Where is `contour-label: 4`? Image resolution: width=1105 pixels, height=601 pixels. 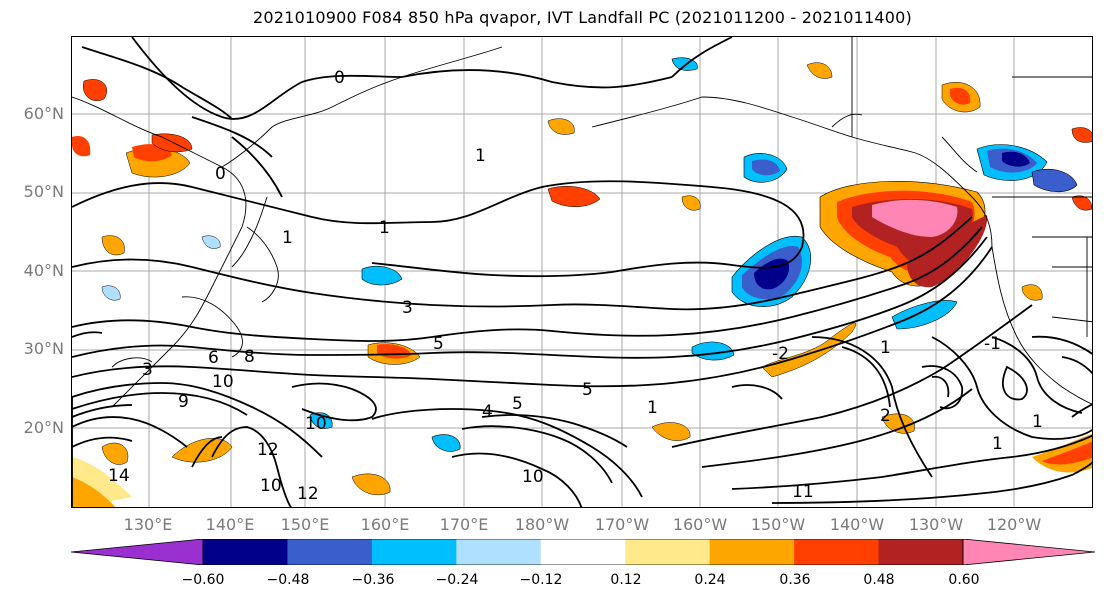 contour-label: 4 is located at coordinates (487, 412).